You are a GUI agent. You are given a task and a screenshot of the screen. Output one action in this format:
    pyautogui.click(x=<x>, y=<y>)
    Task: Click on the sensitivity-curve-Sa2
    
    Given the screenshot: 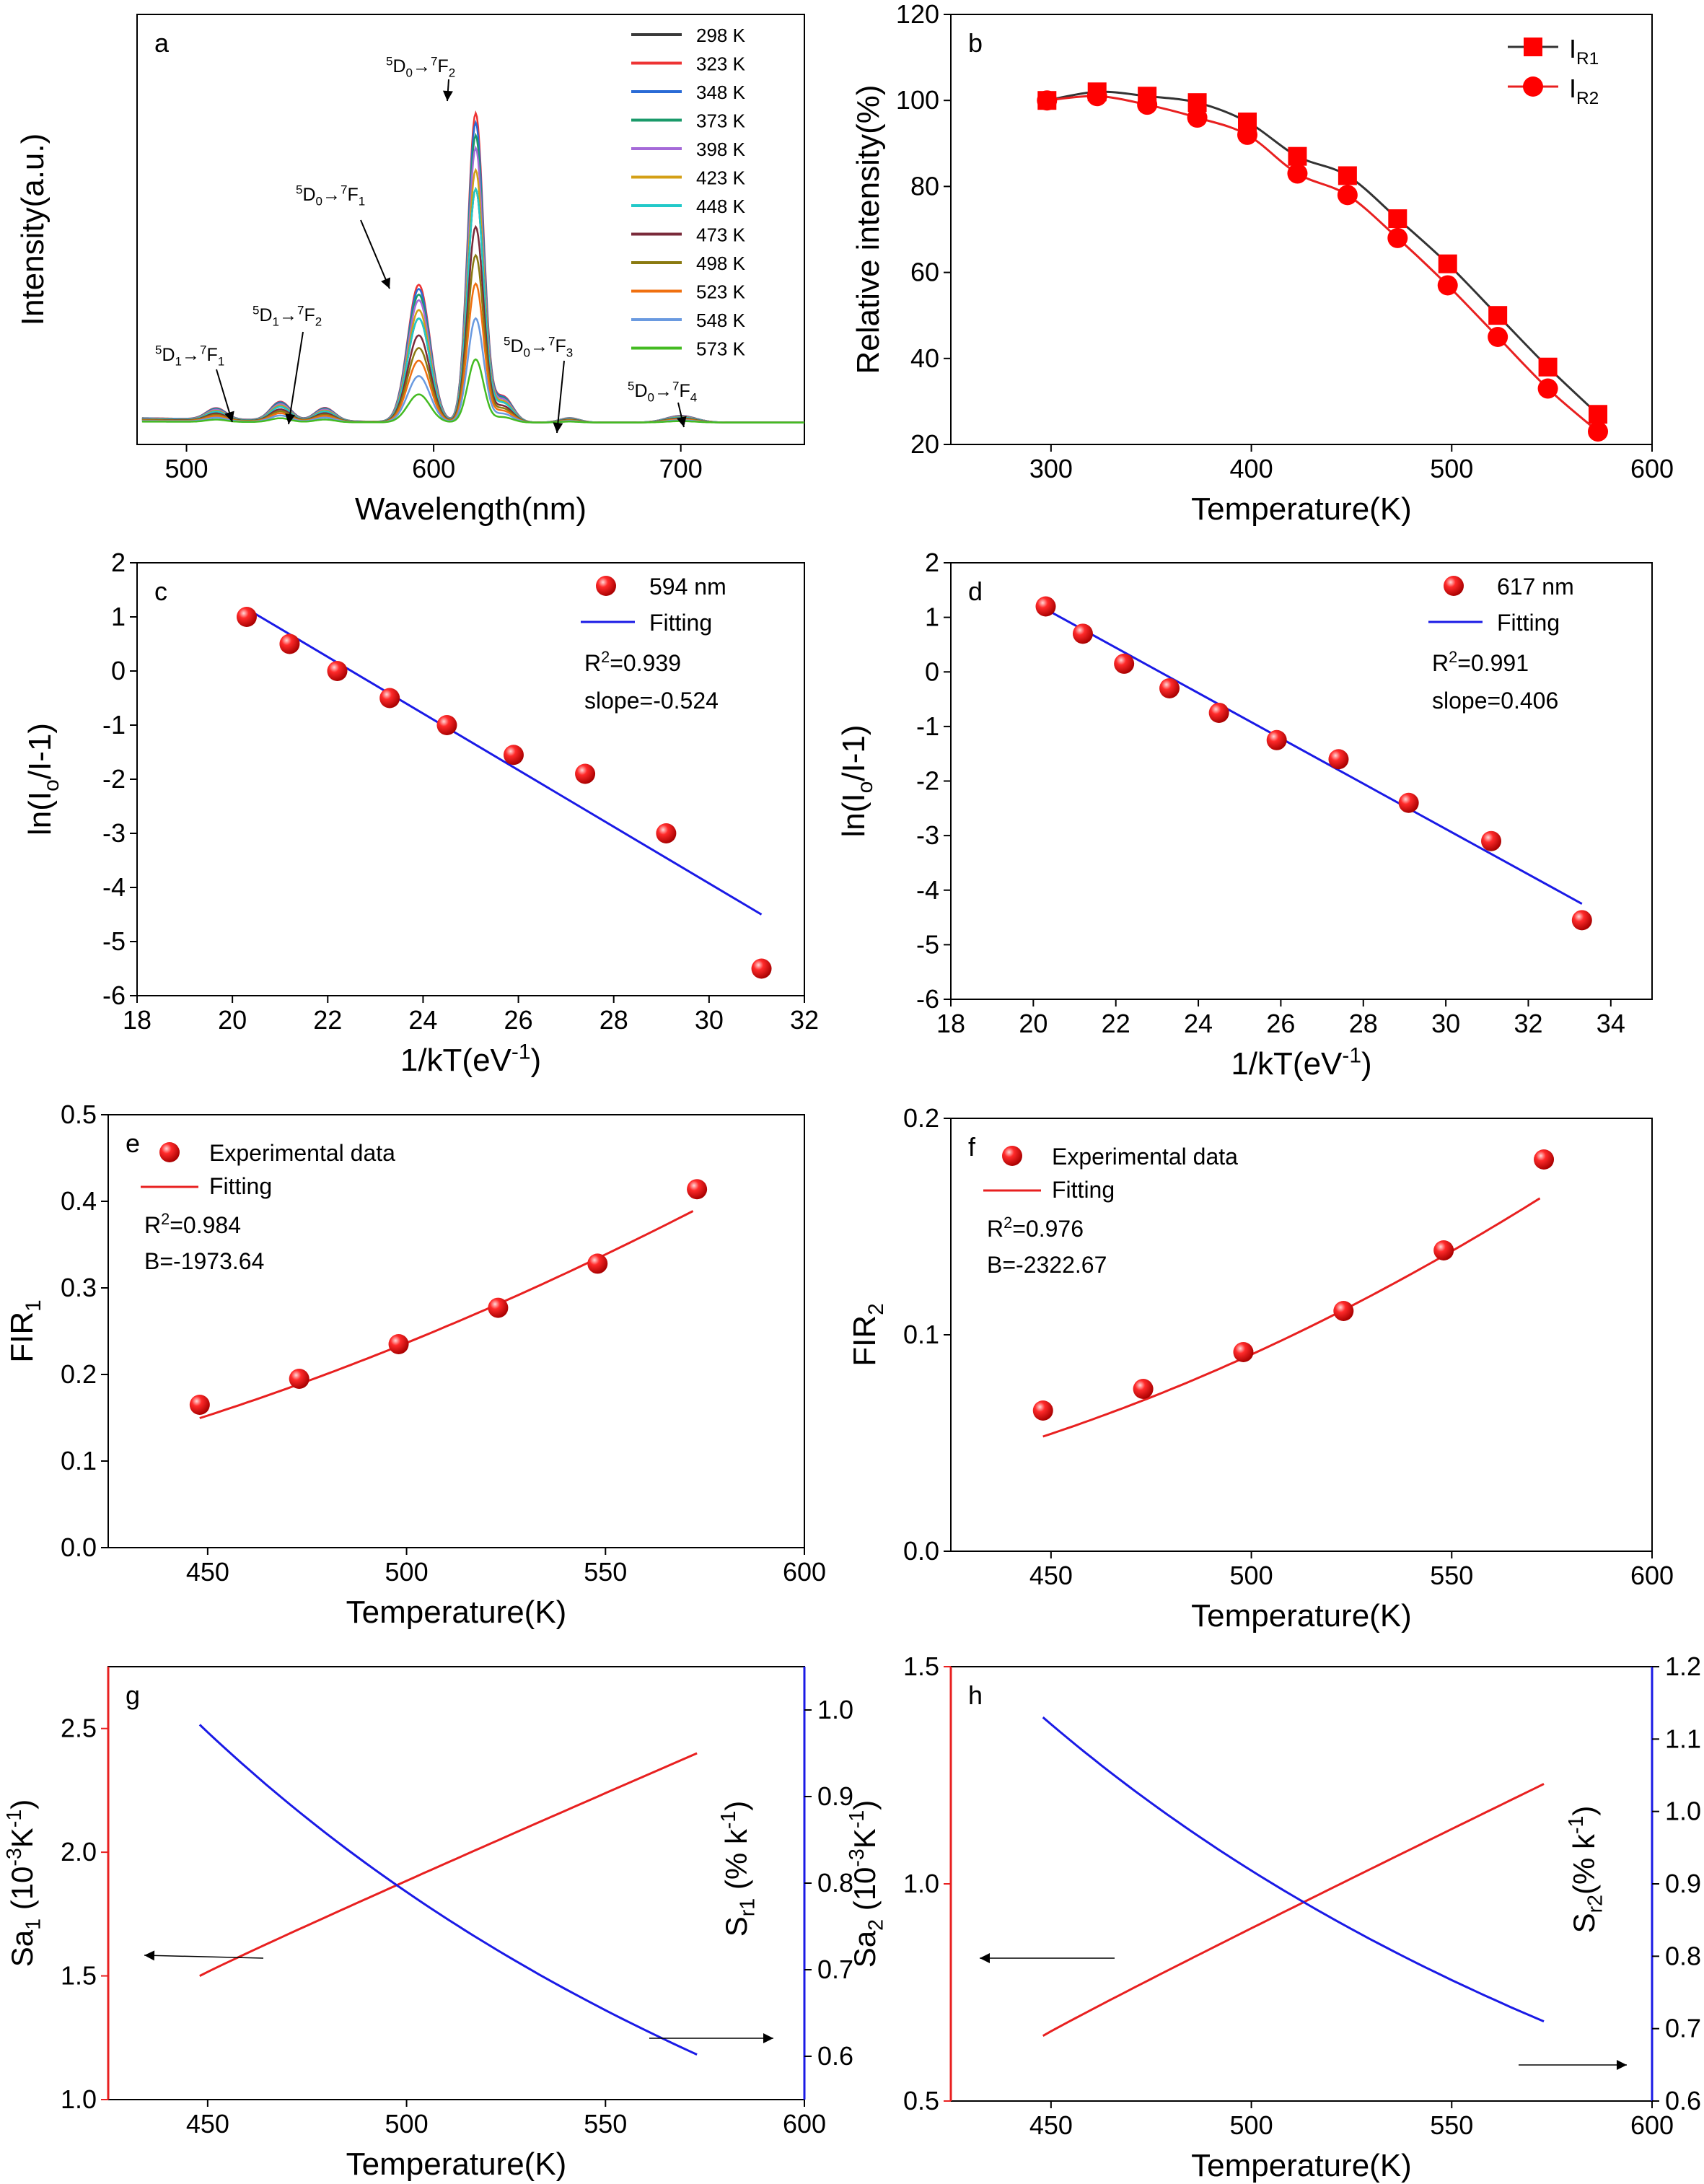 What is the action you would take?
    pyautogui.click(x=1293, y=1911)
    